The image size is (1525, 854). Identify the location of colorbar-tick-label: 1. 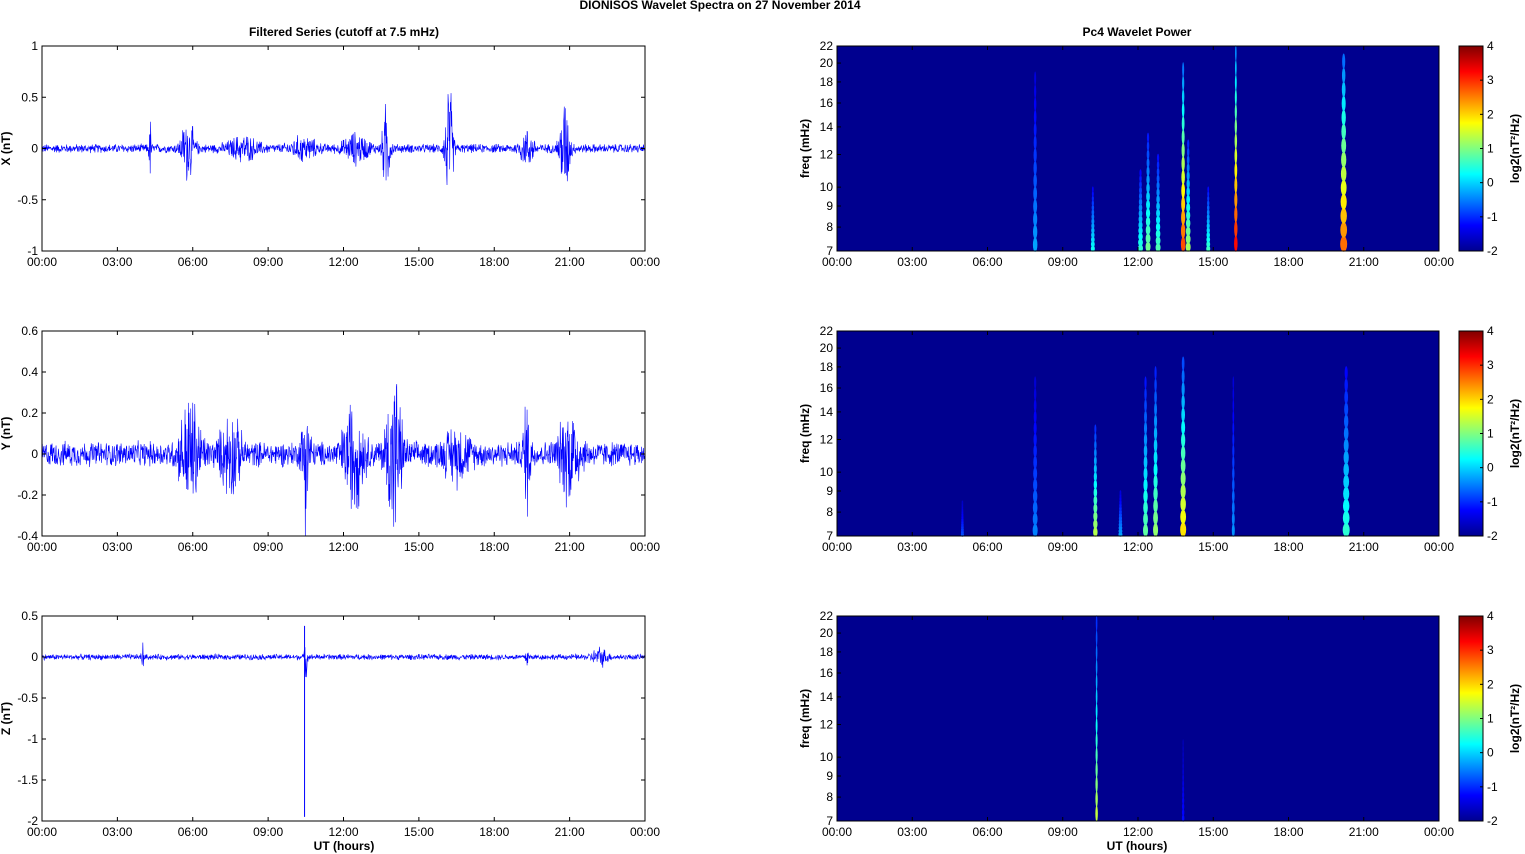
(1490, 434).